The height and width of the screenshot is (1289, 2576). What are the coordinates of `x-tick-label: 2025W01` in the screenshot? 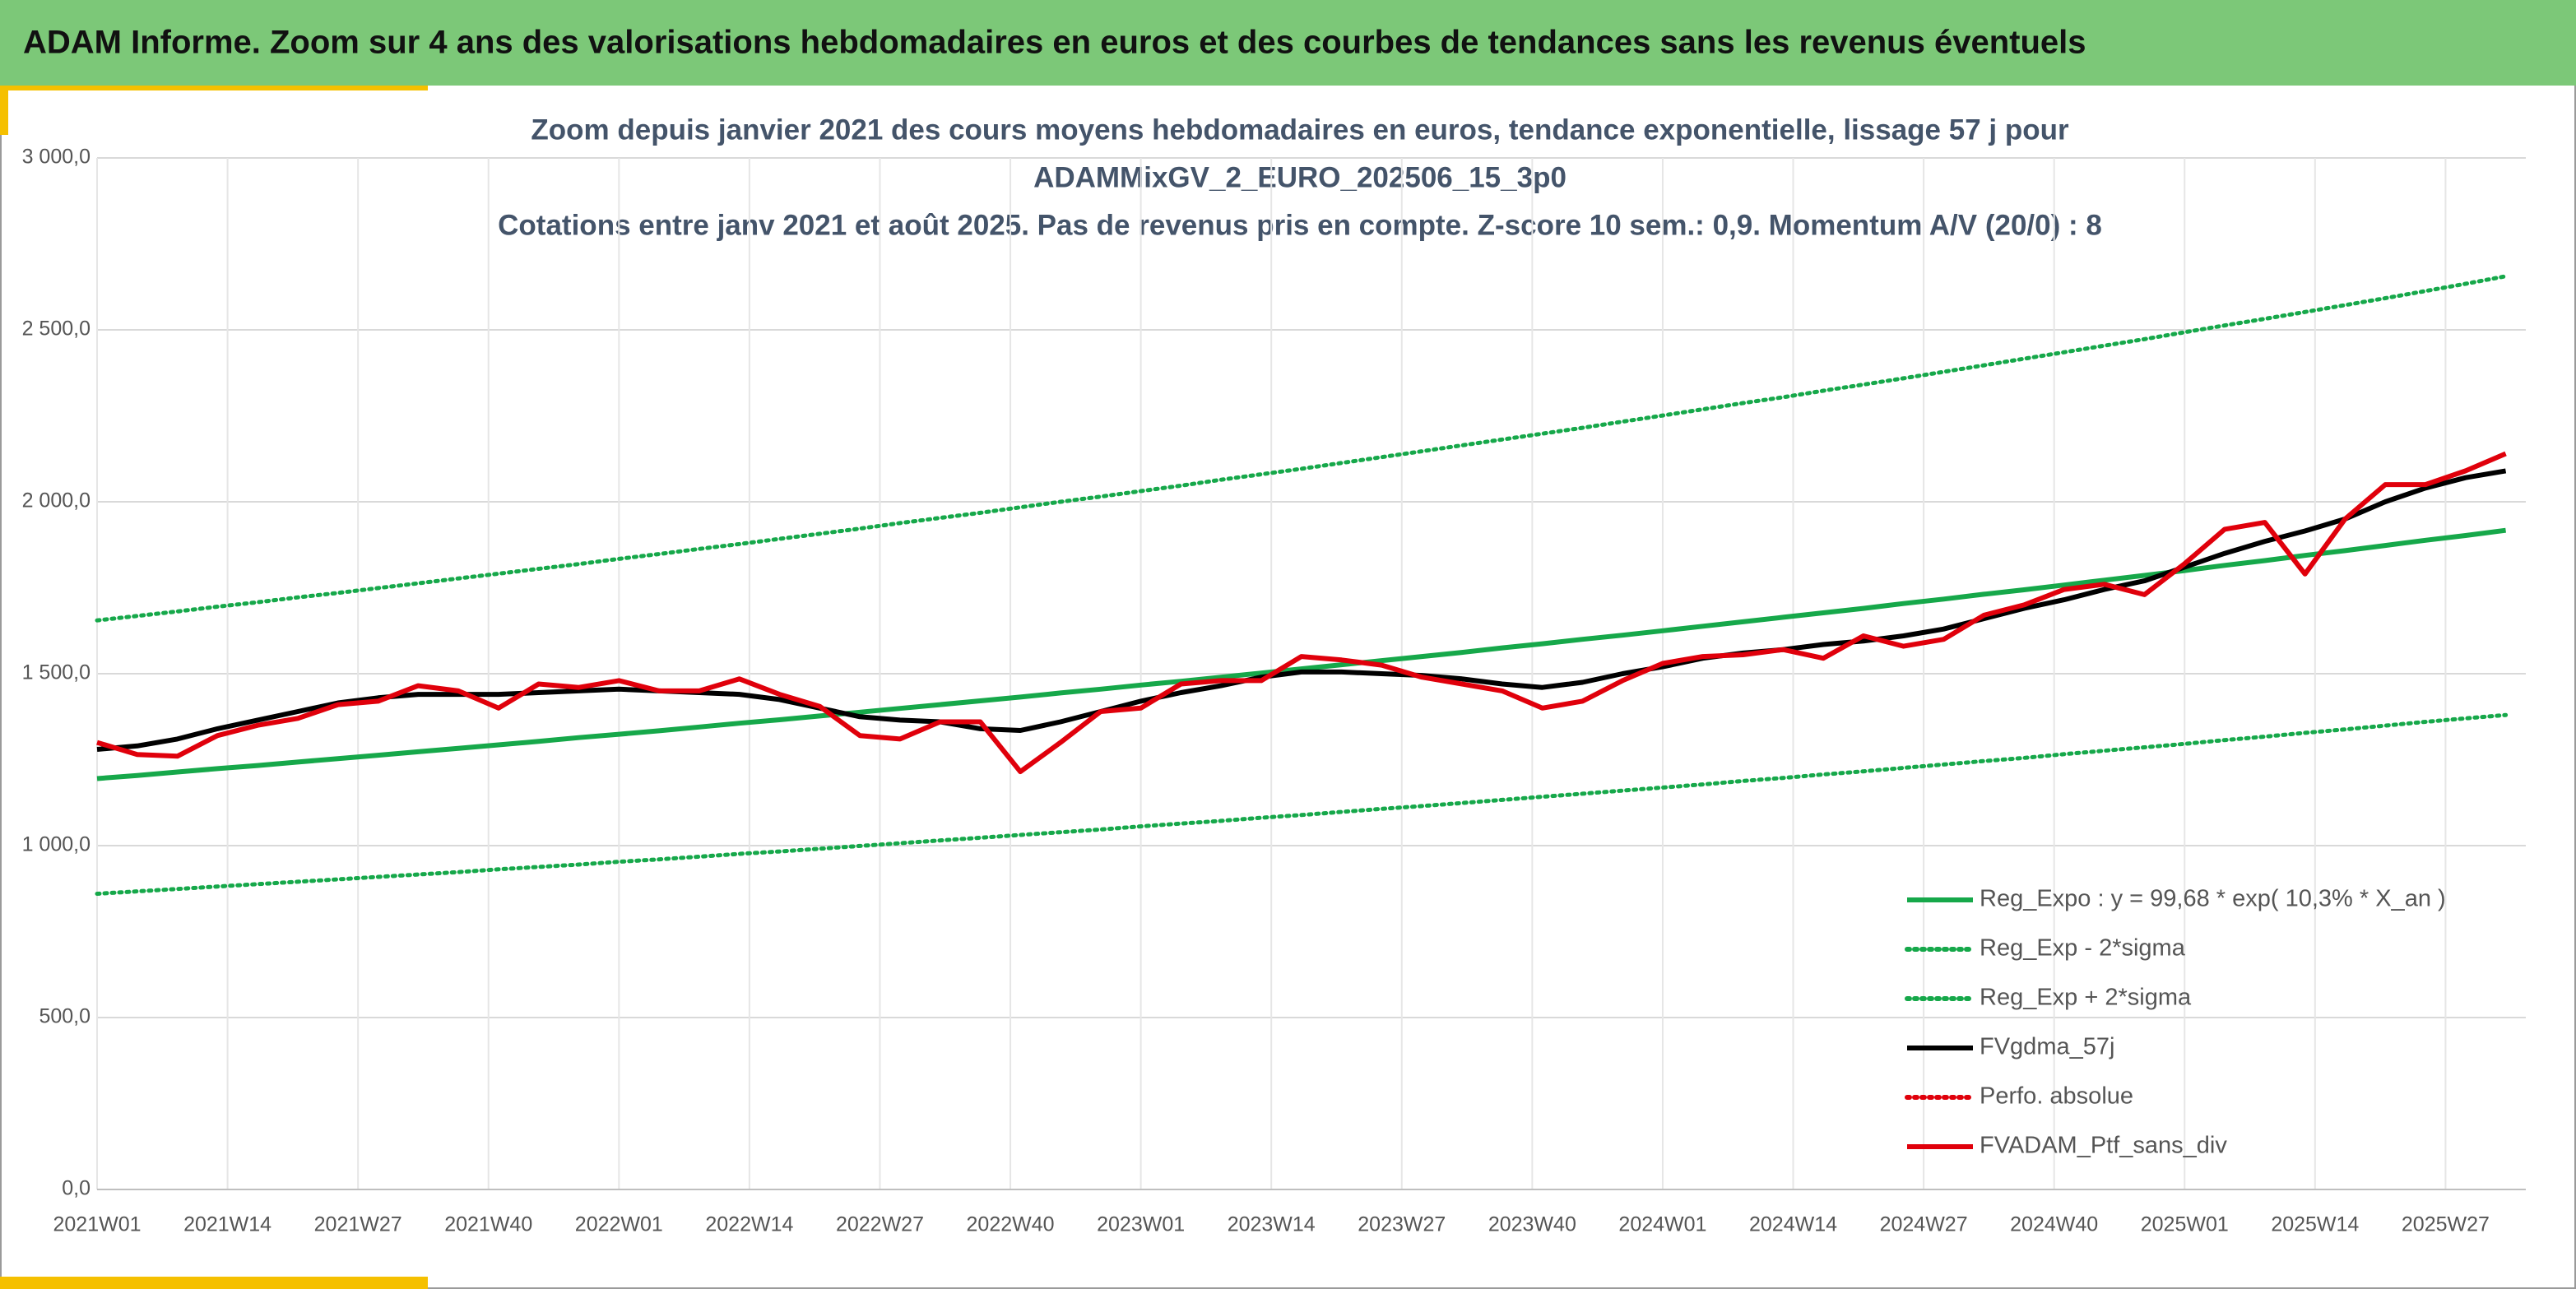 It's located at (2185, 1224).